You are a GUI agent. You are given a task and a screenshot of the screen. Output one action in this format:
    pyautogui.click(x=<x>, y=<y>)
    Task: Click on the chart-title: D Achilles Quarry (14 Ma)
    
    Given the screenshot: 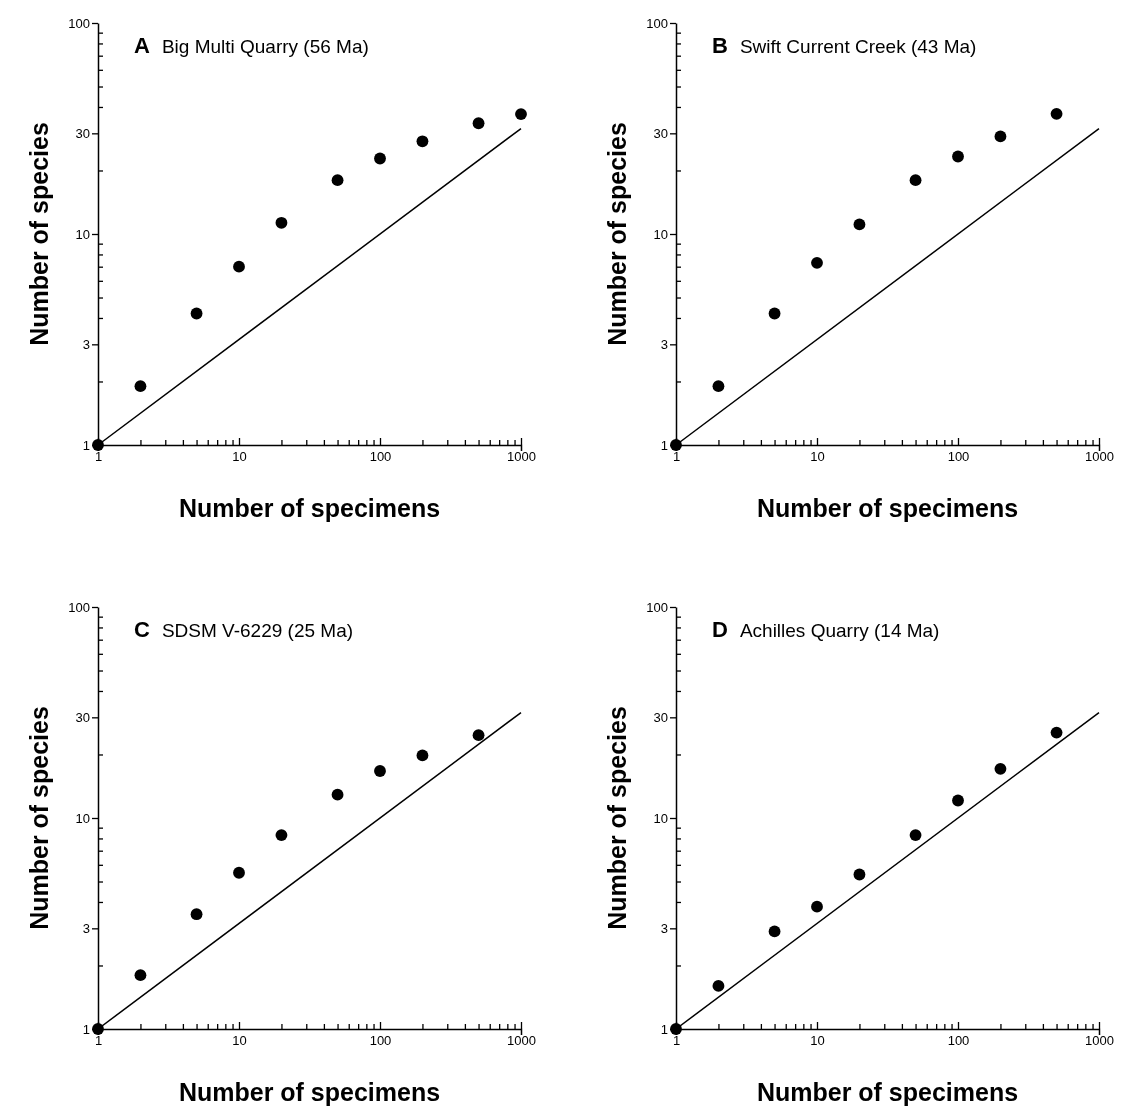 What is the action you would take?
    pyautogui.click(x=826, y=629)
    